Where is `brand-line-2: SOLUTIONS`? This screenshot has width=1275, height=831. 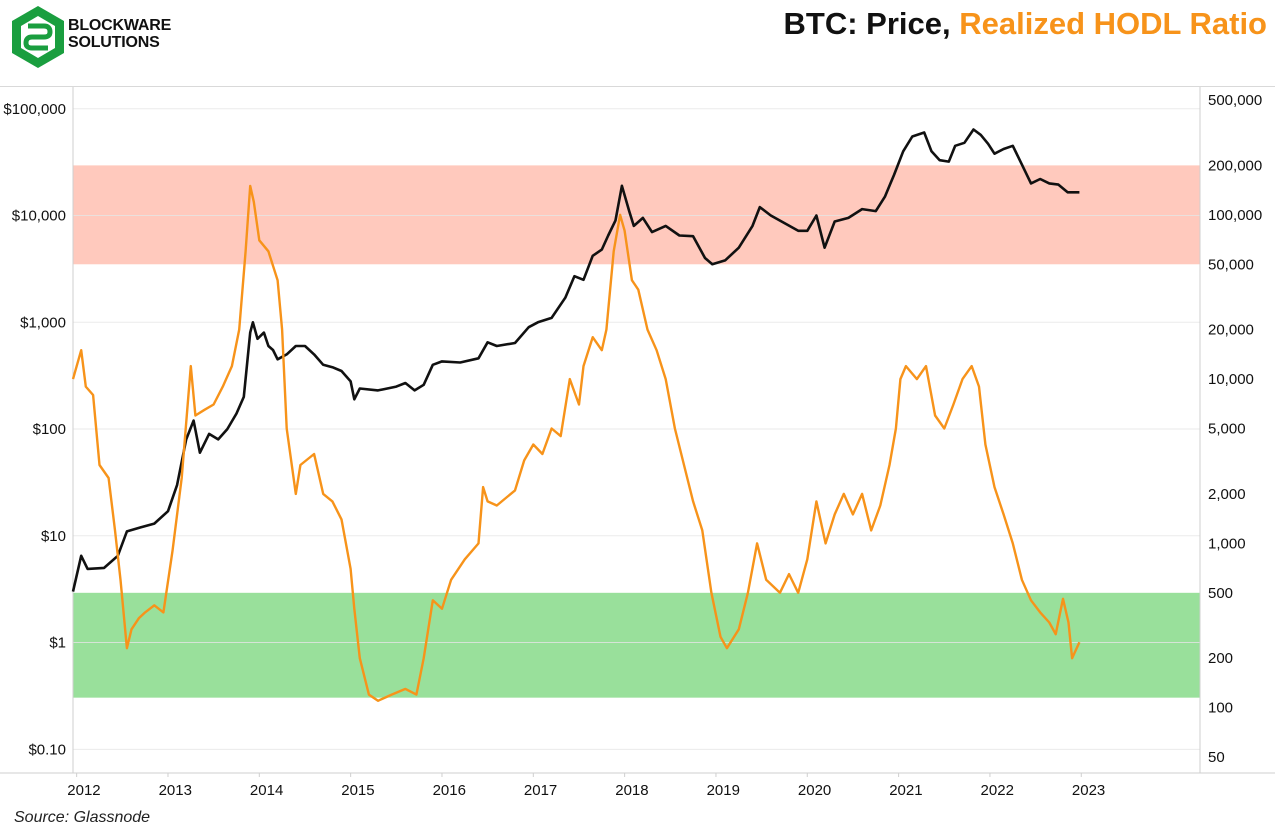 brand-line-2: SOLUTIONS is located at coordinates (114, 42).